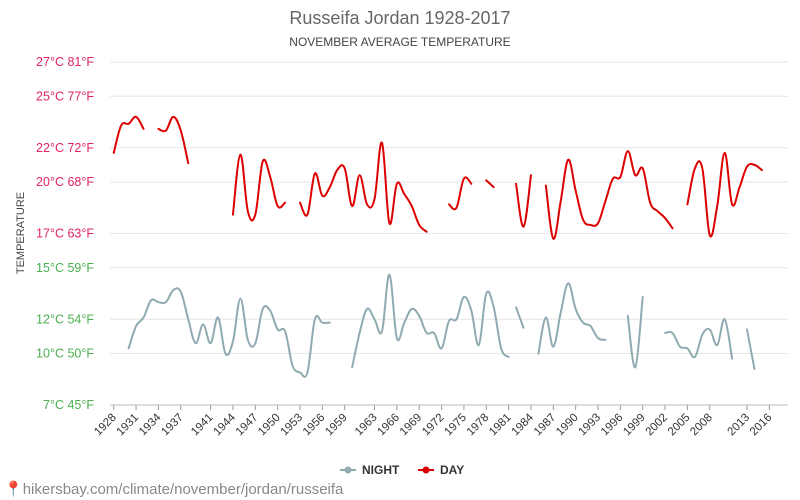 This screenshot has width=800, height=500. What do you see at coordinates (679, 425) in the screenshot?
I see `x-tick-label: 2005` at bounding box center [679, 425].